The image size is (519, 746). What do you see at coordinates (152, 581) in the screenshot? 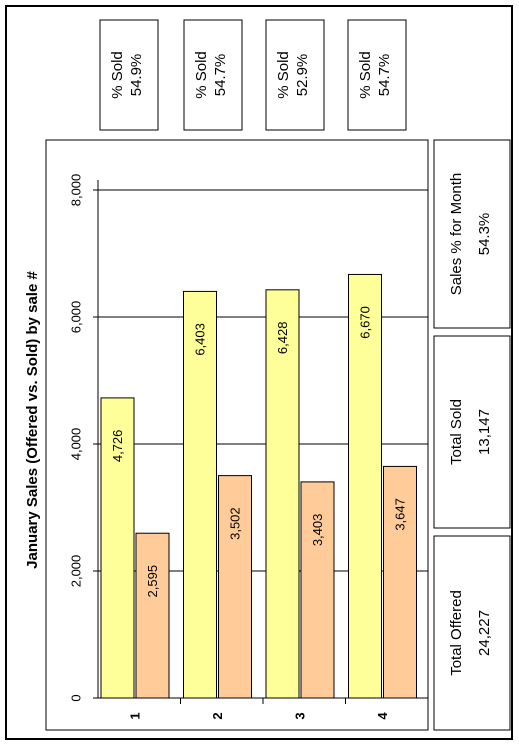
I see `data-label: 2,595` at bounding box center [152, 581].